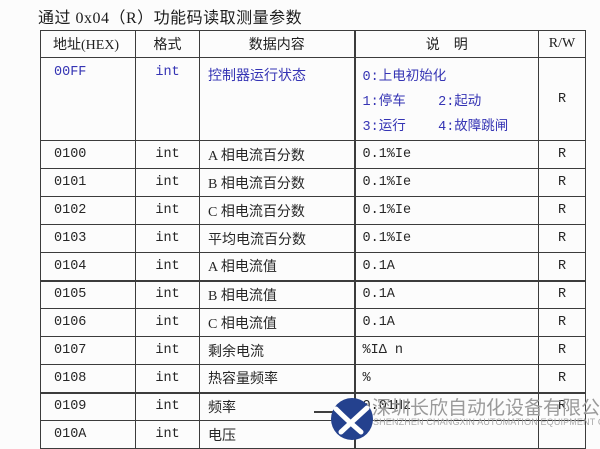  I want to click on cell-description: 0.01Hz, so click(446, 406).